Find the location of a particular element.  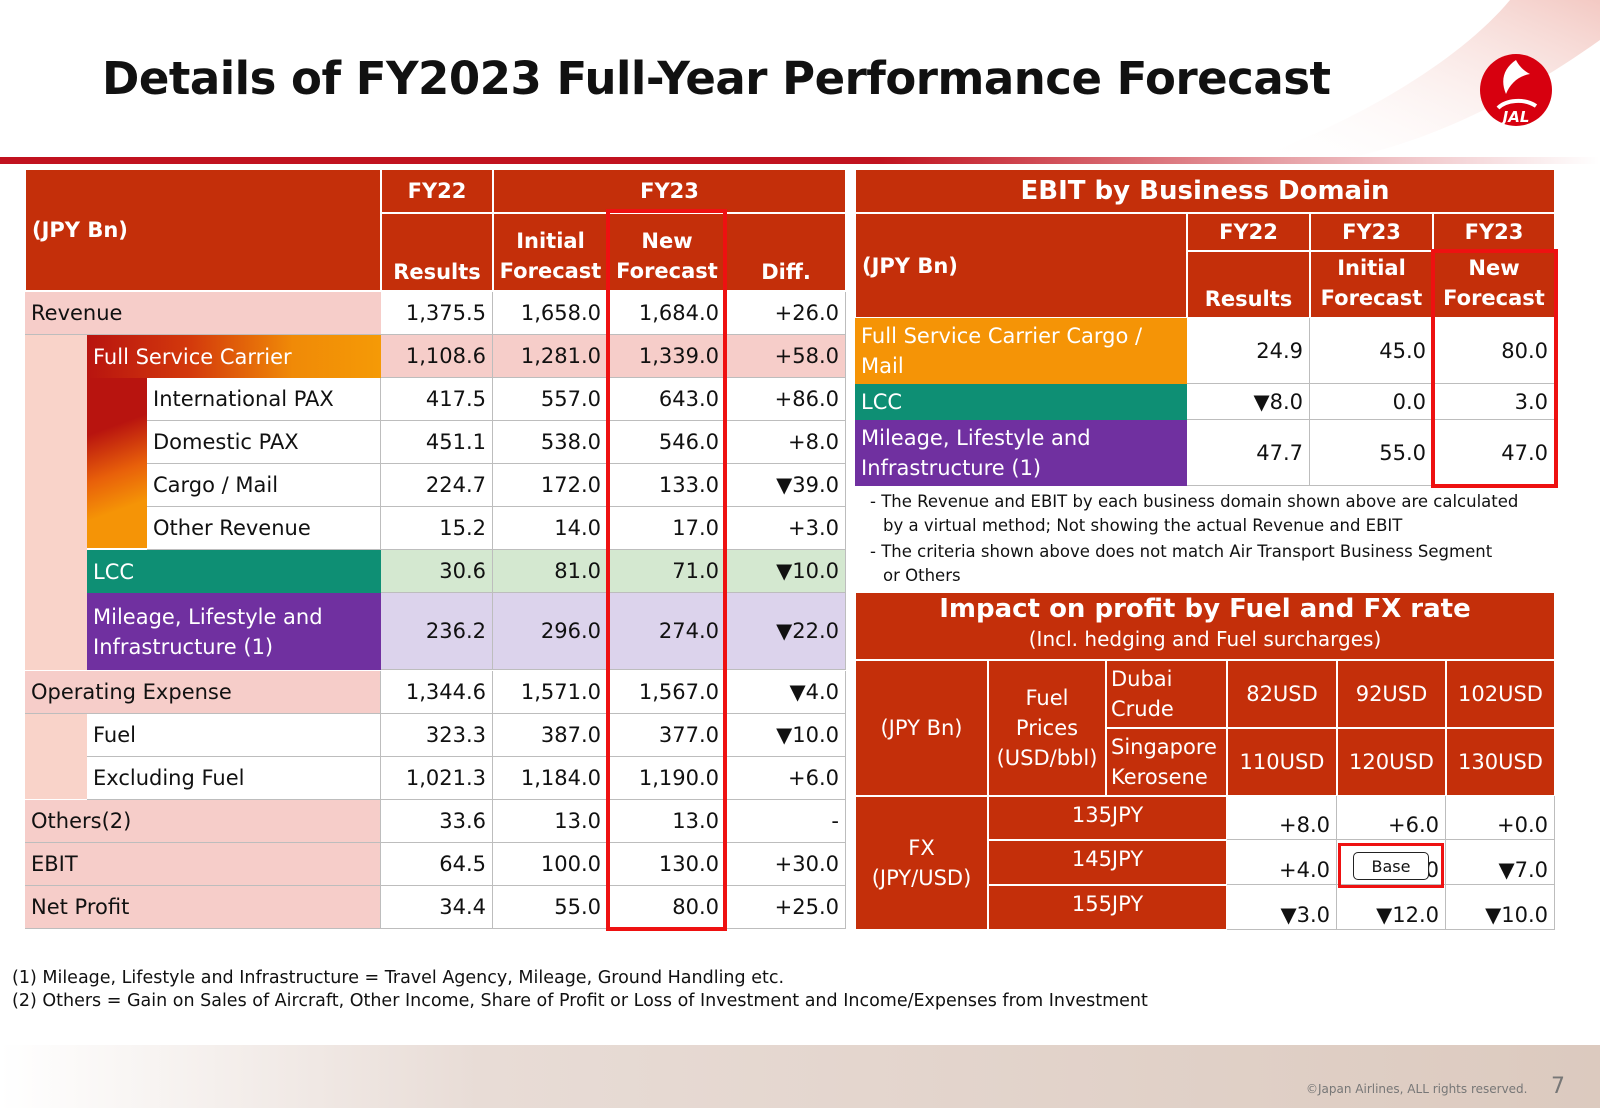

cell-diff: ▼4.0 is located at coordinates (786, 692).